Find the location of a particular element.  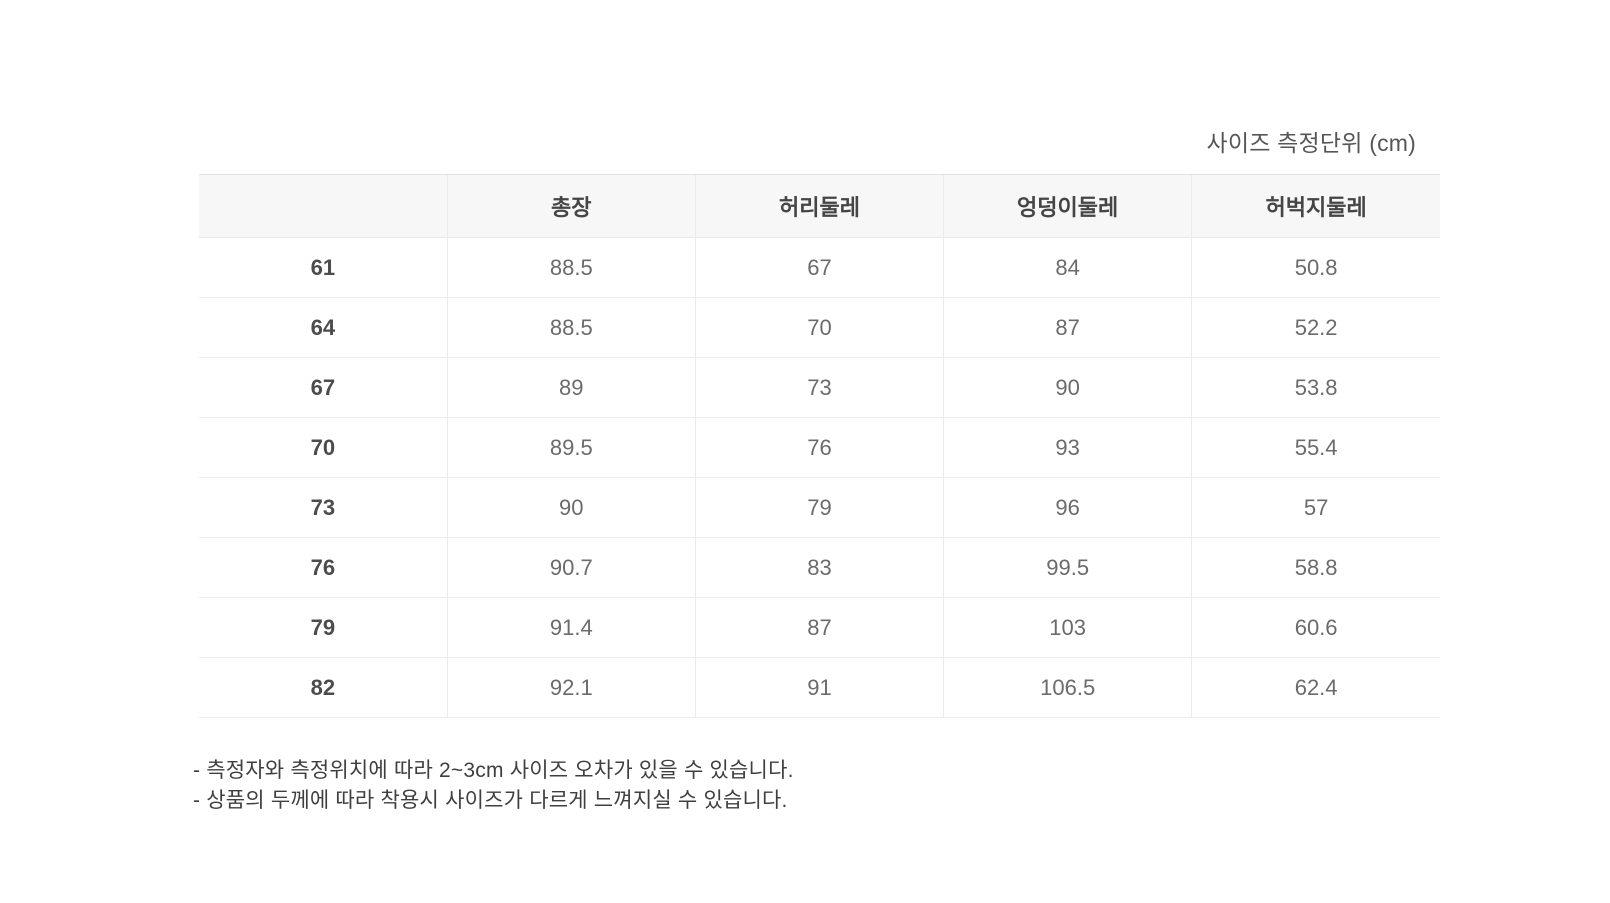

note-line: - 측정자와 측정위치에 따라 2~3cm 사이즈 오차가 있을 수 있습니다. is located at coordinates (493, 770).